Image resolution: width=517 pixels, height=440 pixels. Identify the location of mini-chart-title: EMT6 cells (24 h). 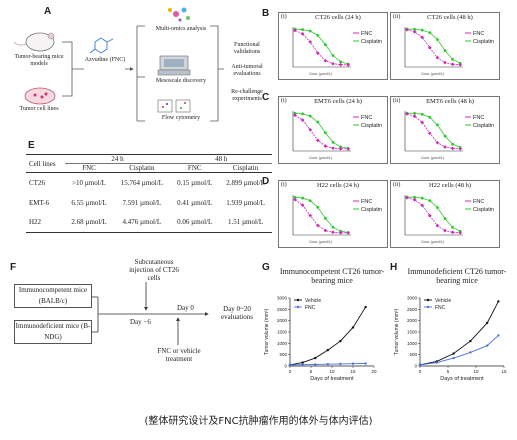
(338, 101).